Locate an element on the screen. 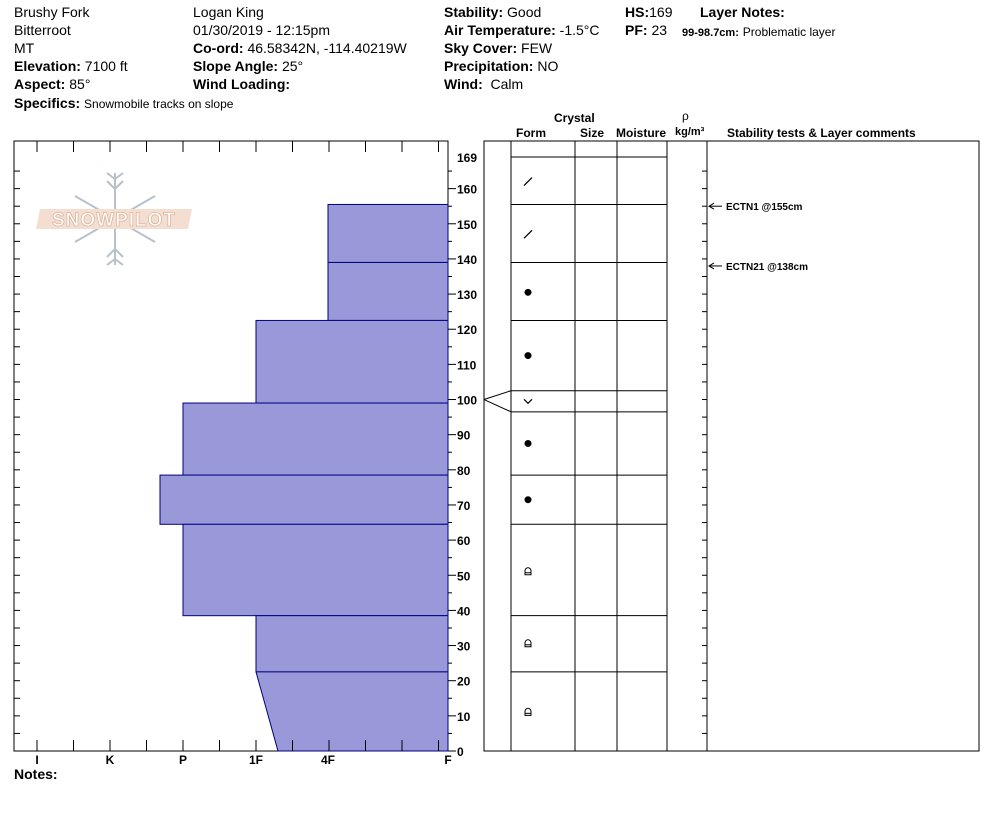 This screenshot has height=840, width=994. height-tick-label: 10 is located at coordinates (464, 717).